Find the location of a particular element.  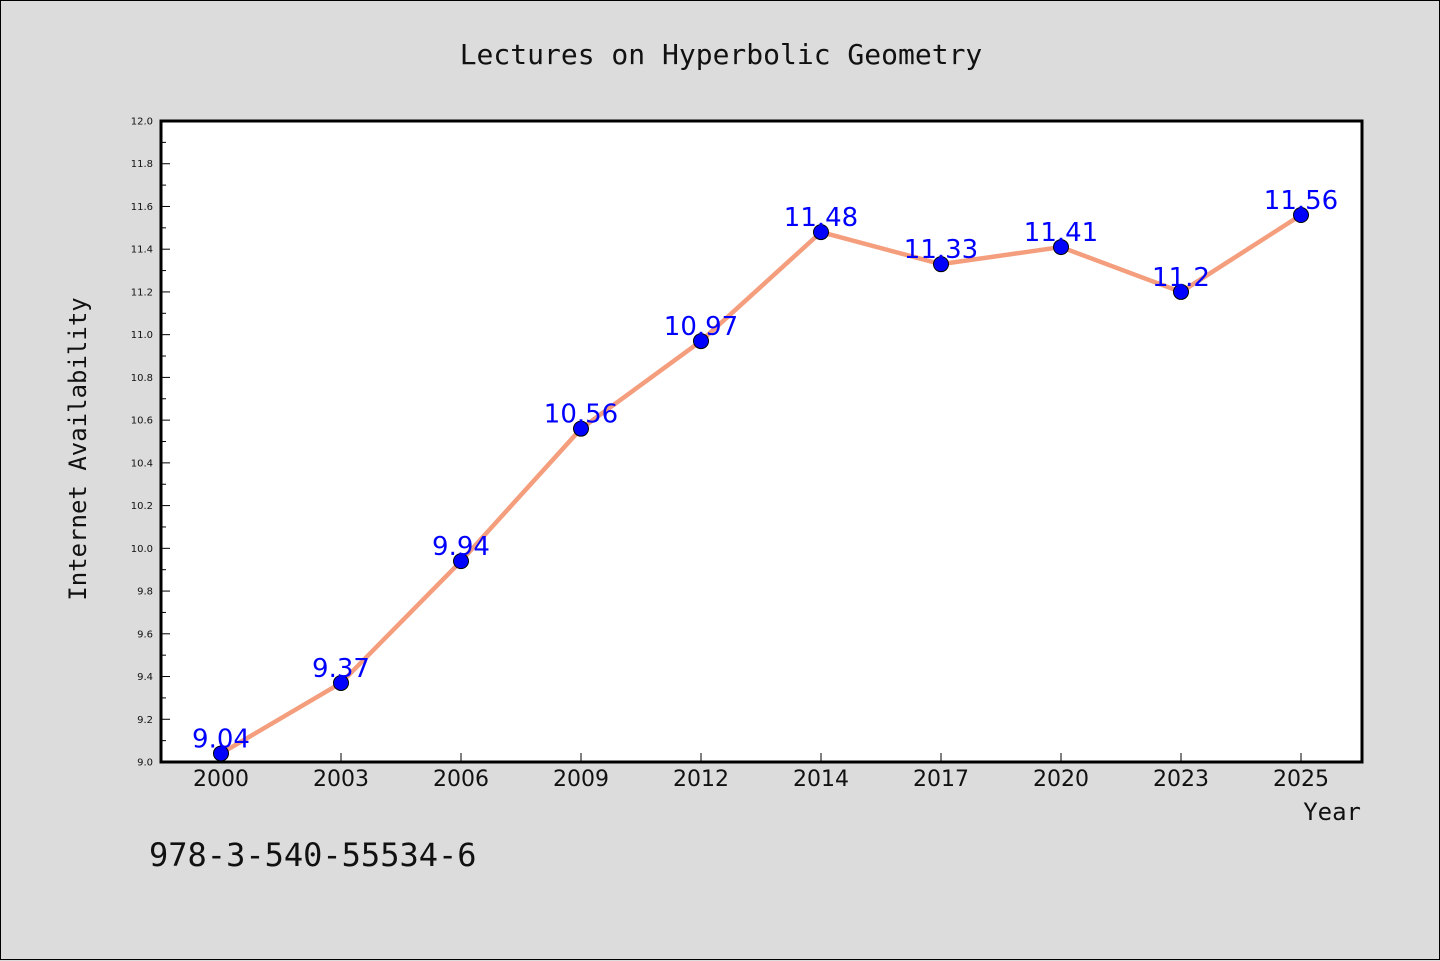

y-tick-label: 11.6 is located at coordinates (142, 207).